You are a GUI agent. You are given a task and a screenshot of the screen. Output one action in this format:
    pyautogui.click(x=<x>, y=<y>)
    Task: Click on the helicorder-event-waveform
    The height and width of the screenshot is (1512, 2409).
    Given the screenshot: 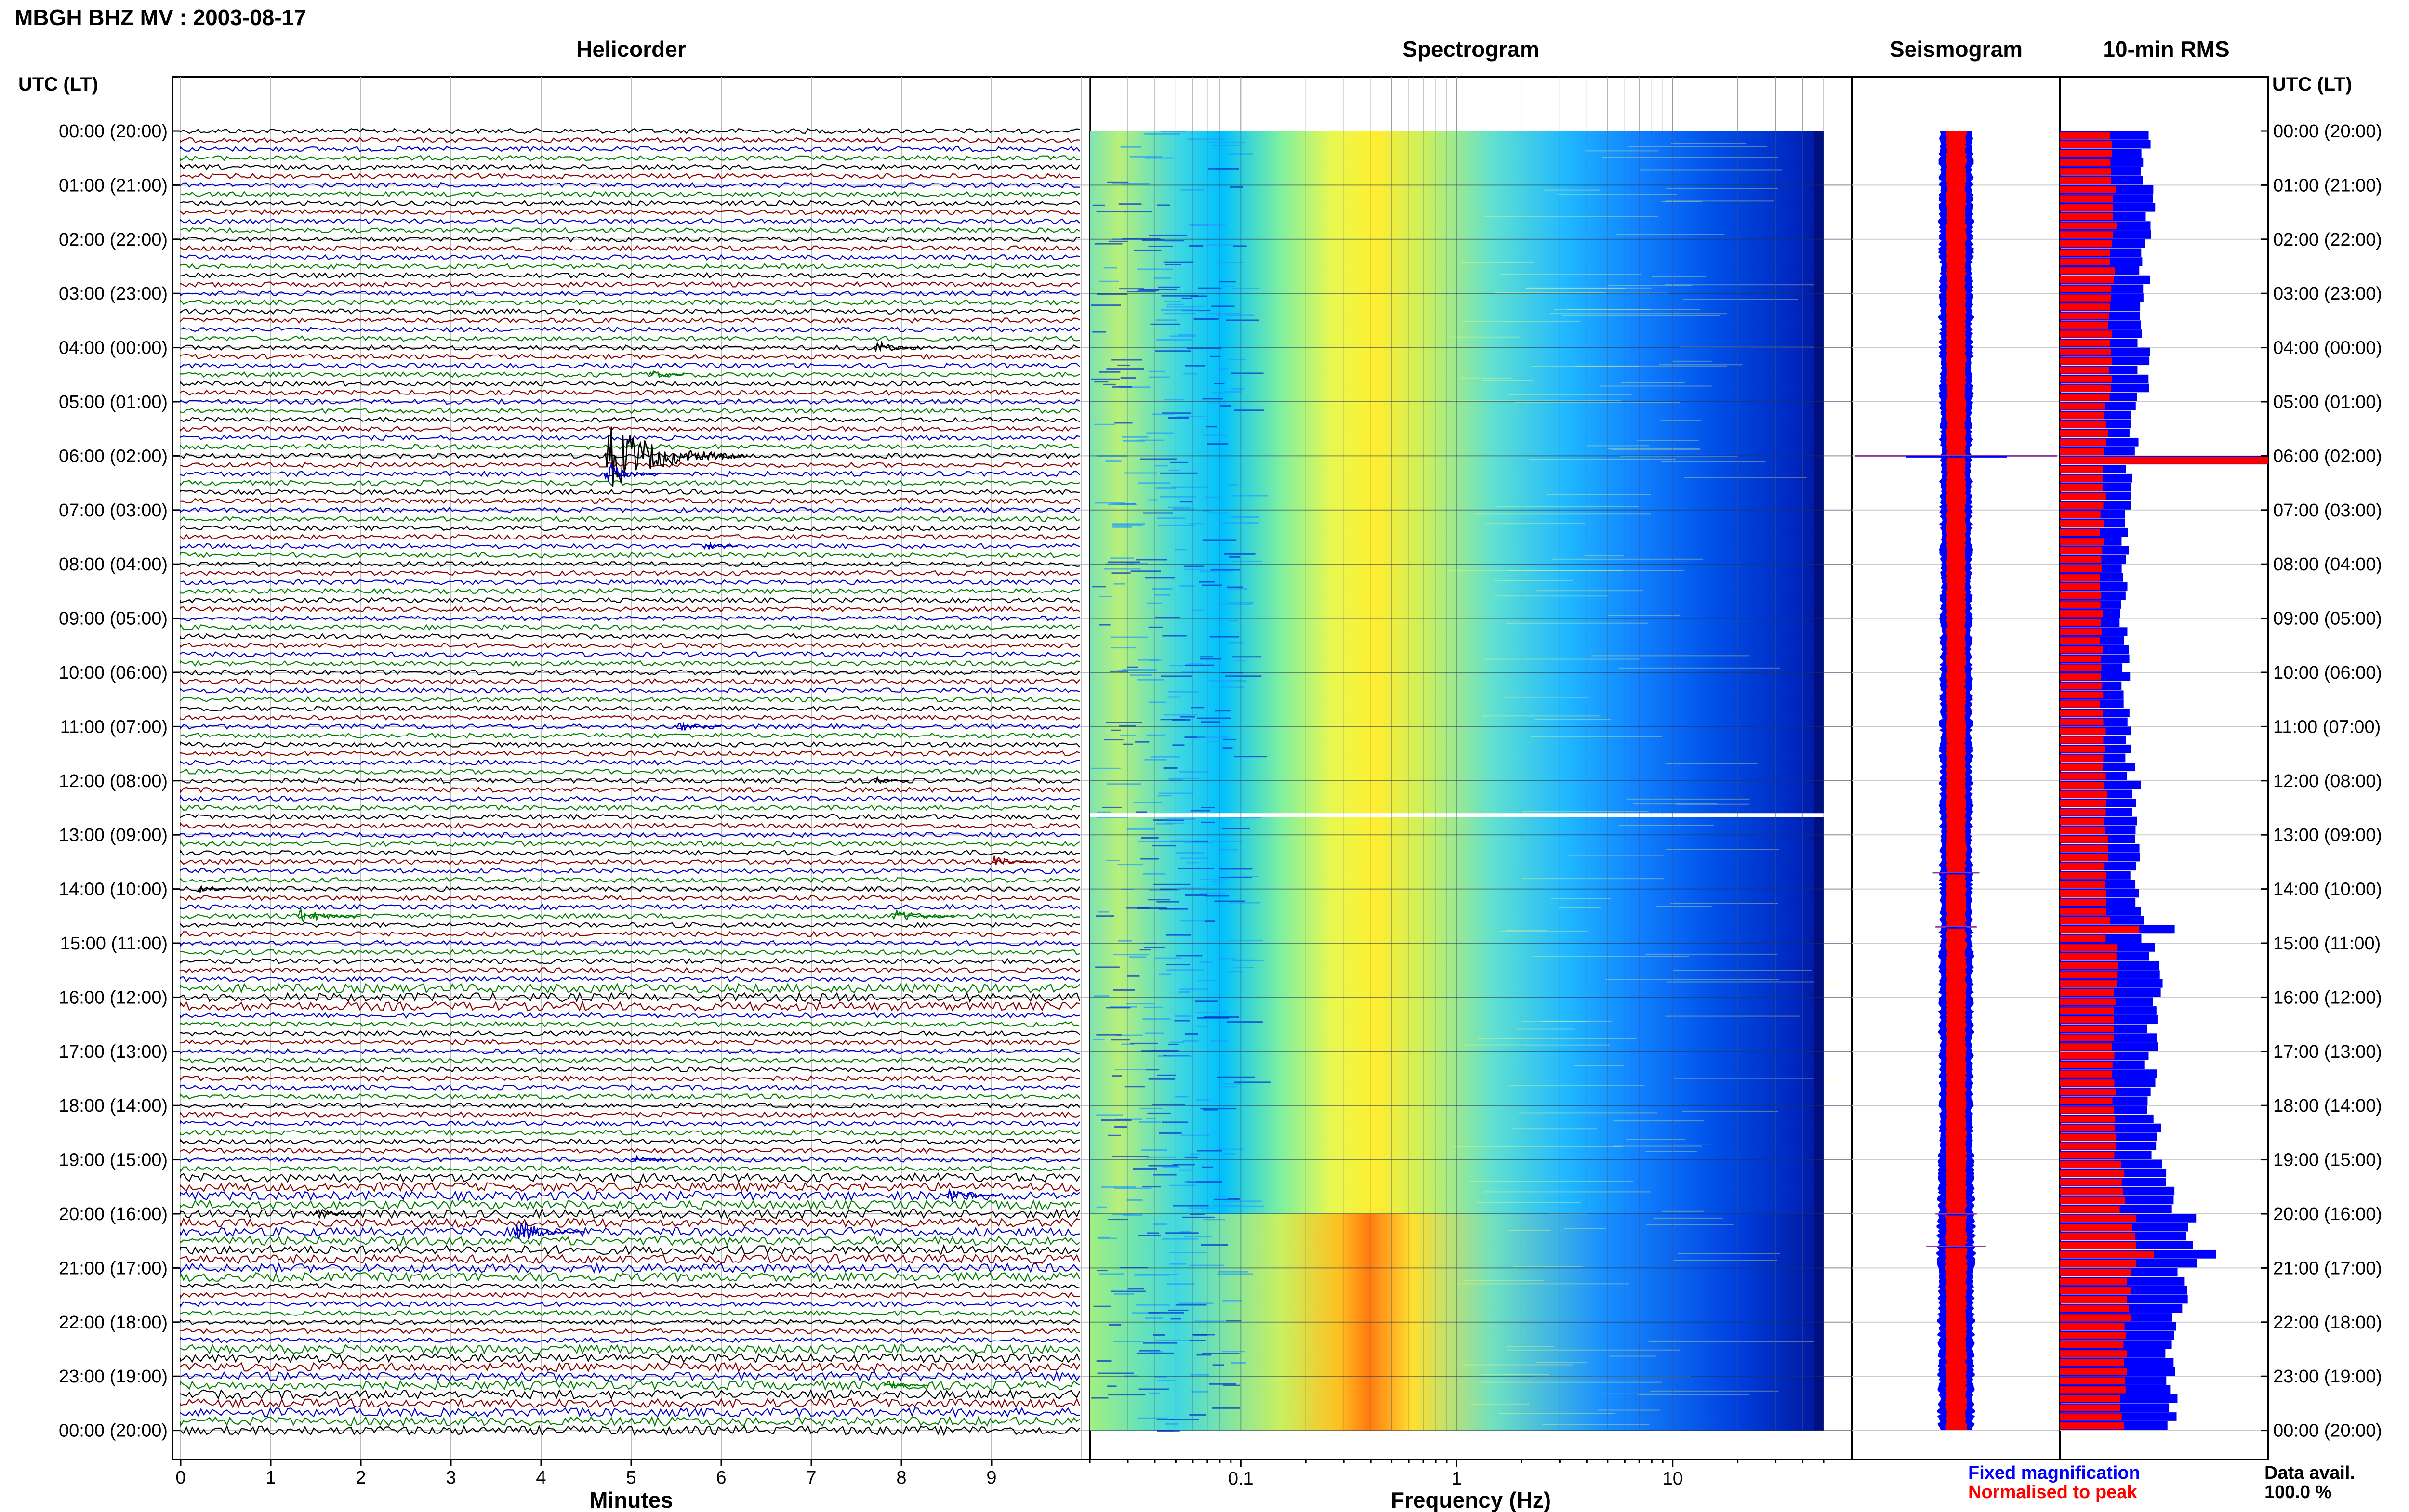 What is the action you would take?
    pyautogui.click(x=1014, y=860)
    